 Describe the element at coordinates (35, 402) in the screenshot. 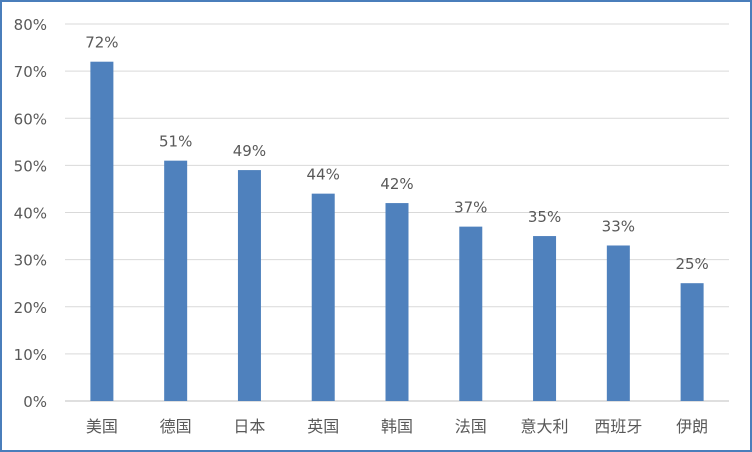

I see `y-tick-label: 0%` at that location.